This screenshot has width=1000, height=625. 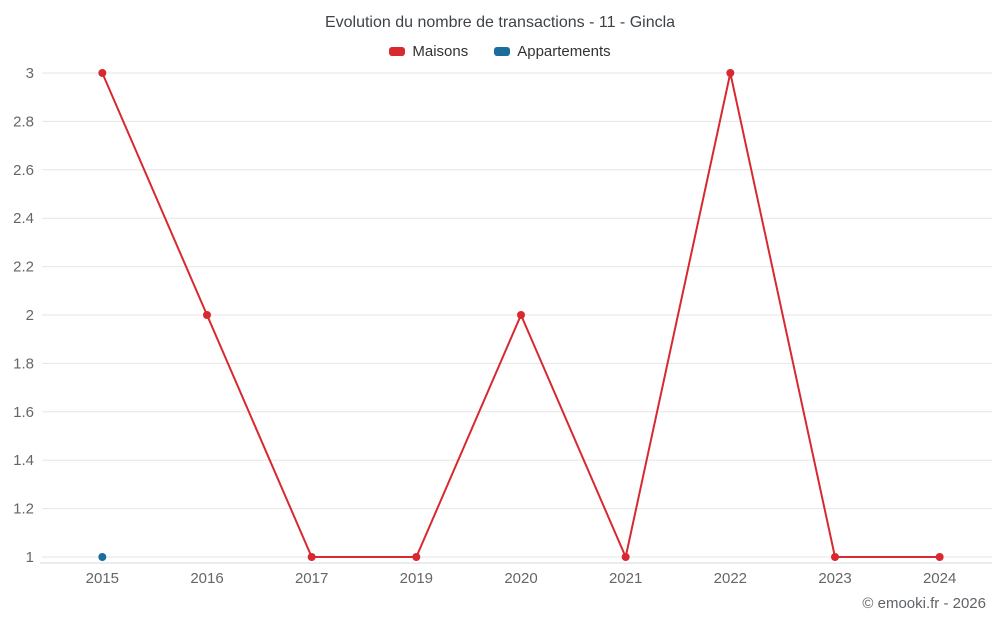 What do you see at coordinates (206, 578) in the screenshot?
I see `x-tick-label: 2016` at bounding box center [206, 578].